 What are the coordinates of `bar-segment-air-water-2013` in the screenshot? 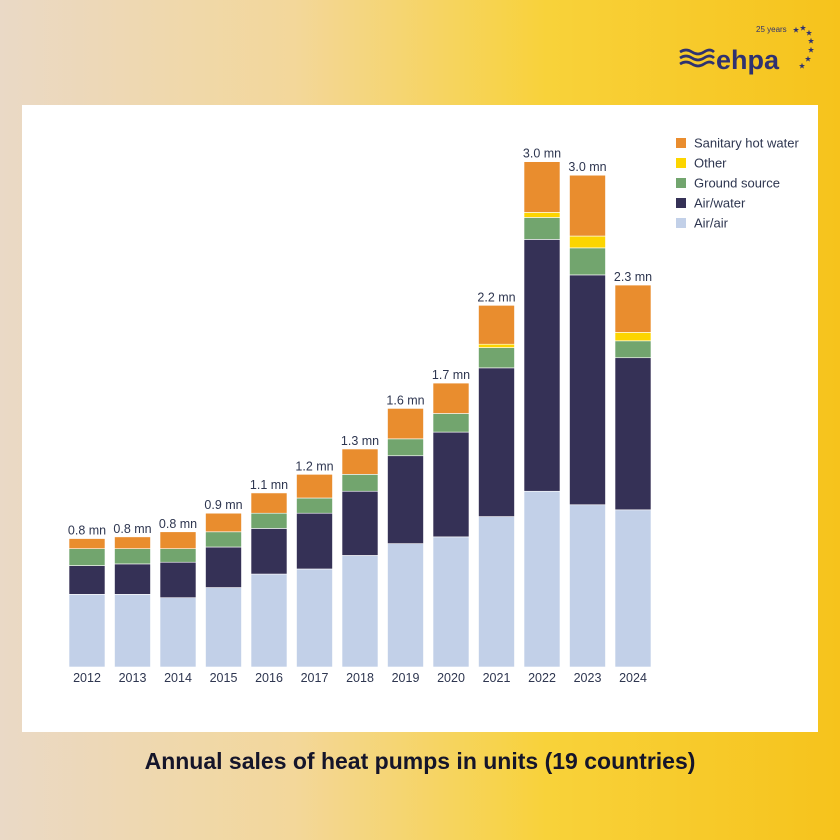 It's located at (132, 579).